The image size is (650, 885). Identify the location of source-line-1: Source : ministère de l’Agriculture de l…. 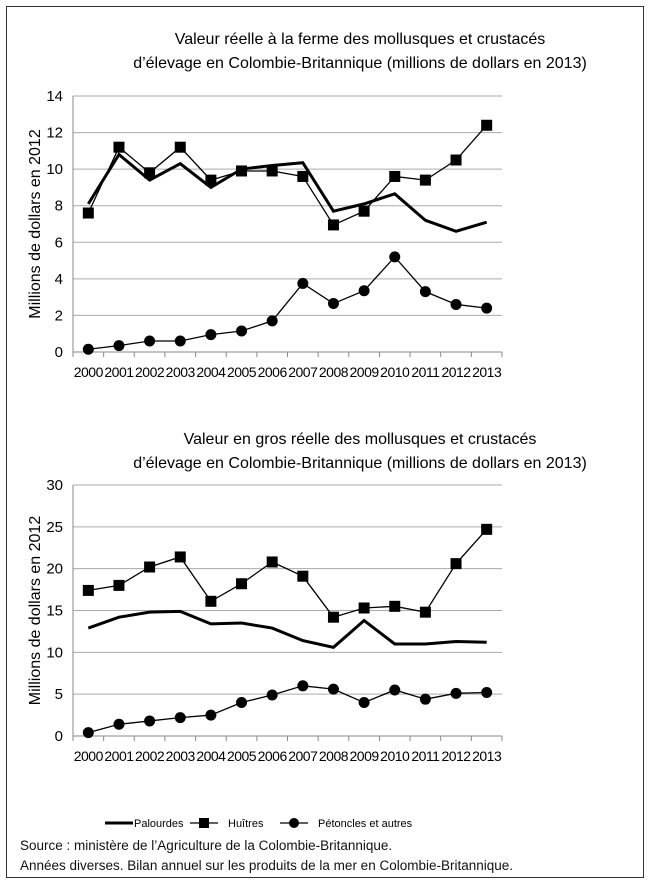
(206, 845).